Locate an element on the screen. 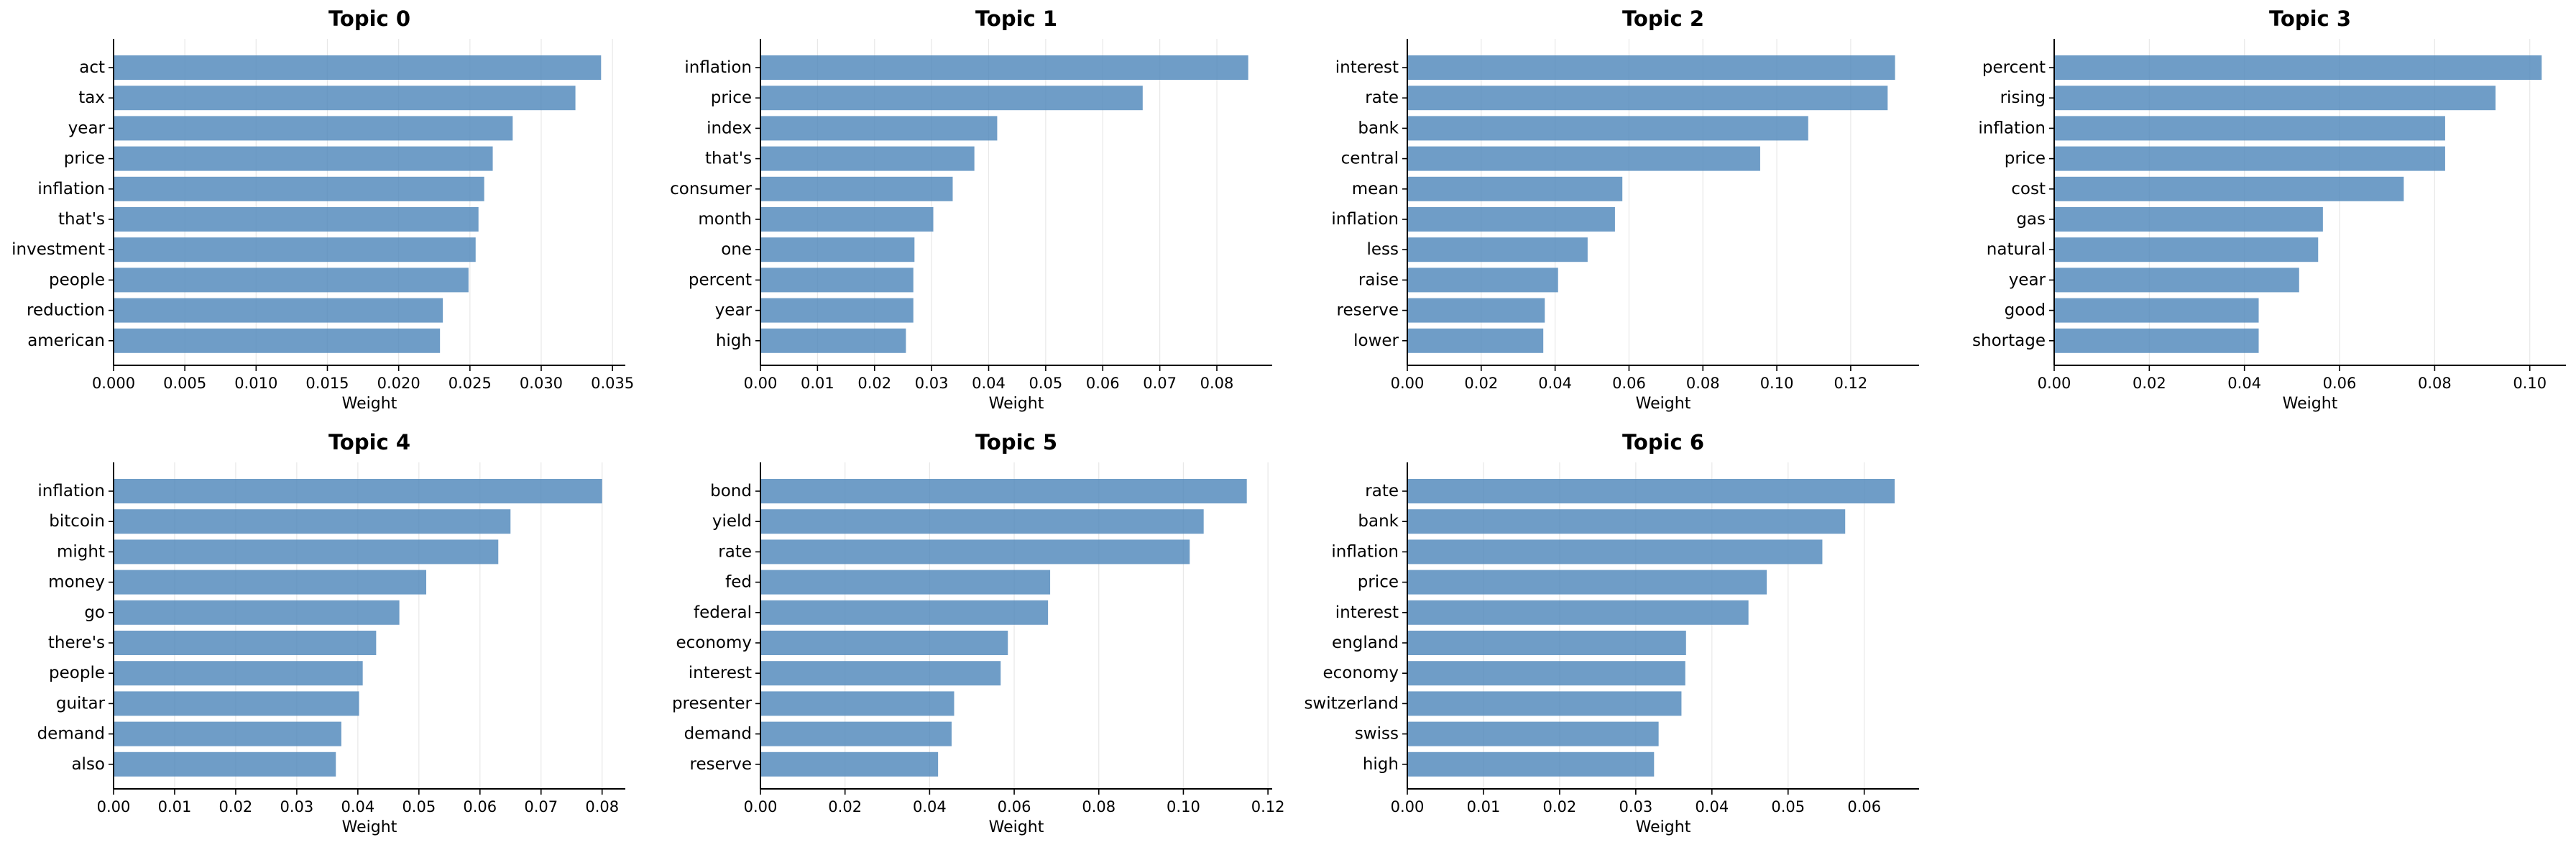 The height and width of the screenshot is (850, 2576). xtick-label: 0.000 is located at coordinates (113, 383).